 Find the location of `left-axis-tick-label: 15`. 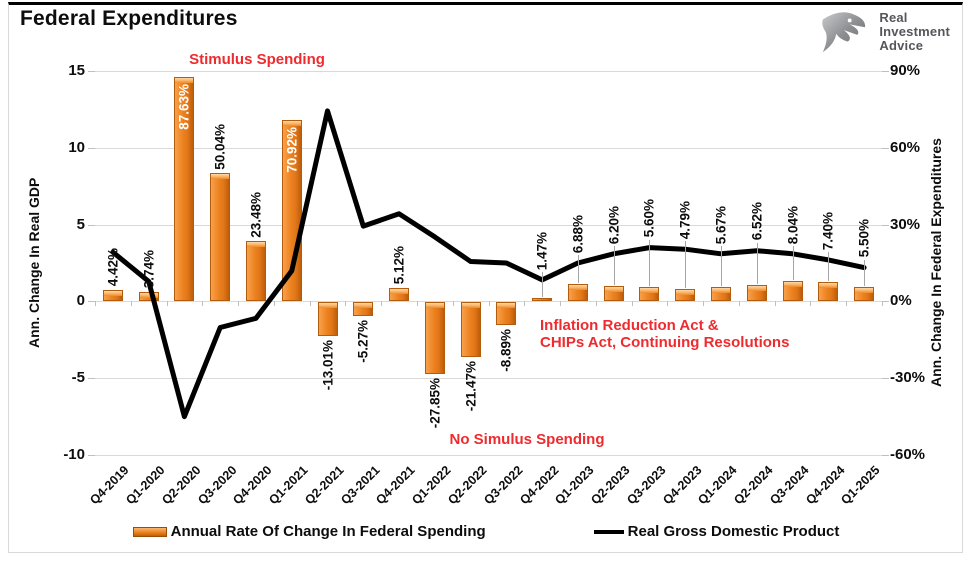

left-axis-tick-label: 15 is located at coordinates (76, 70).